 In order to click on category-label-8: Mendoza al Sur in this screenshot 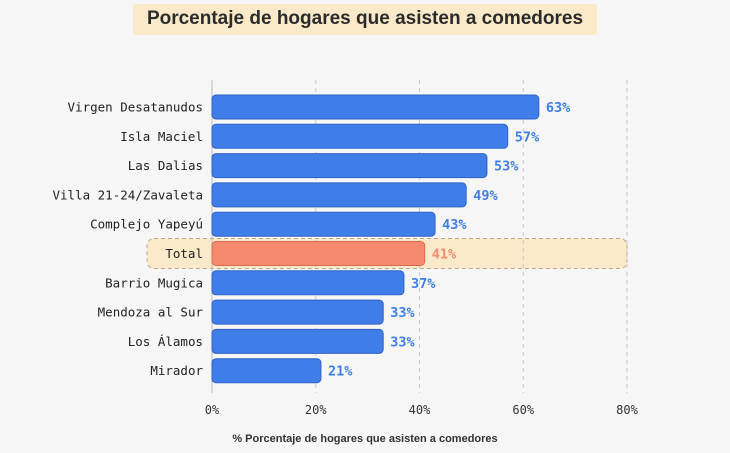, I will do `click(151, 312)`.